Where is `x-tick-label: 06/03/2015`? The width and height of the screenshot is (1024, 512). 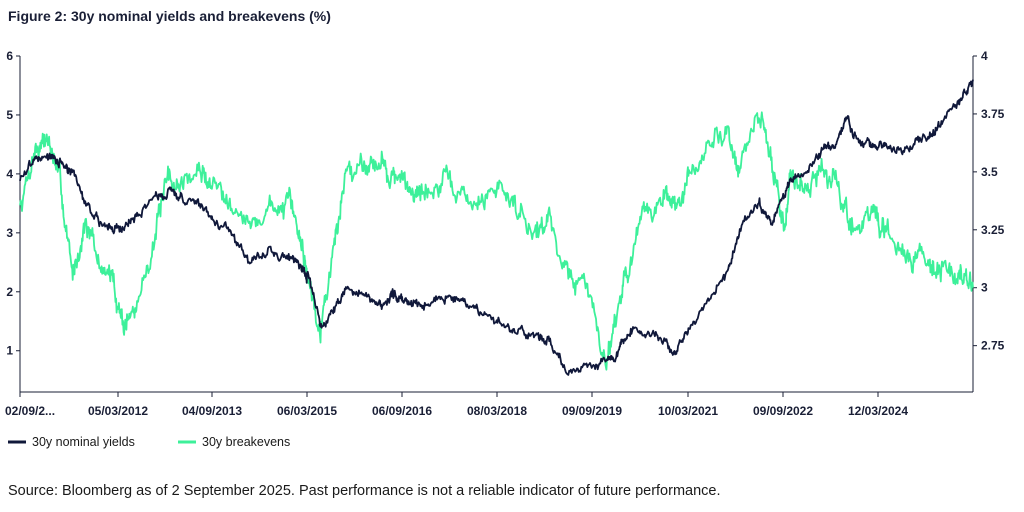 x-tick-label: 06/03/2015 is located at coordinates (307, 411).